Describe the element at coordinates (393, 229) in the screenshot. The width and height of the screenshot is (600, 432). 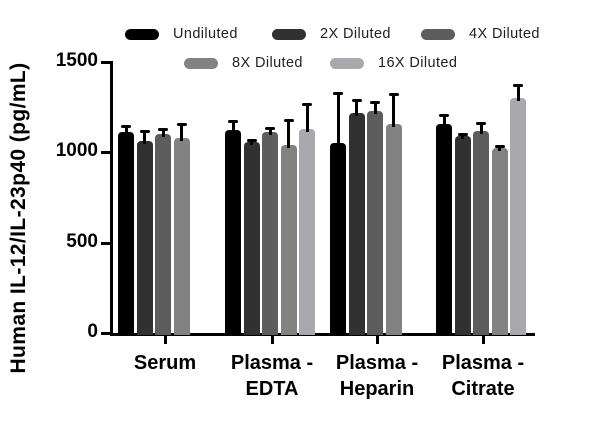
I see `bar-plasma-heparin-8x-diluted` at that location.